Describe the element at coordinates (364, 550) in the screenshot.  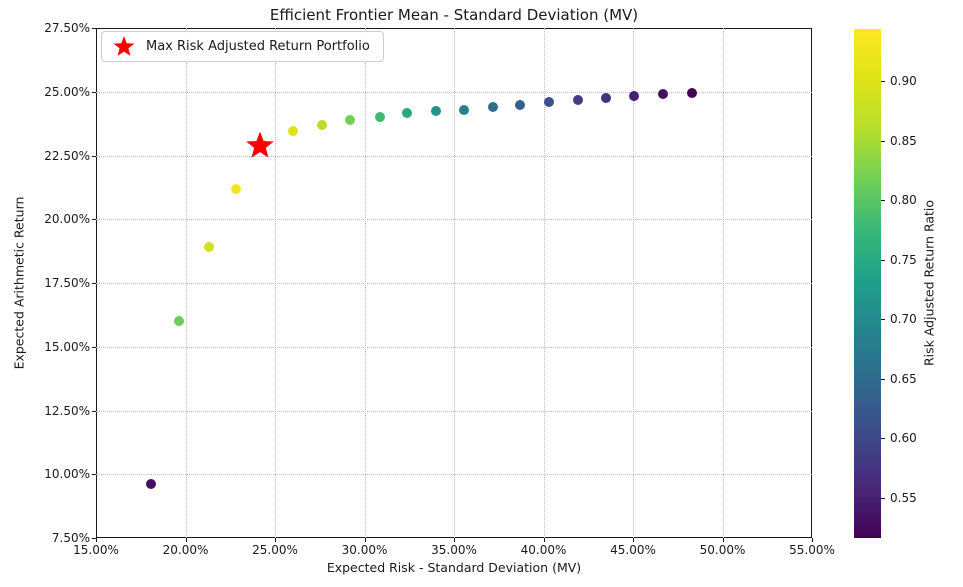
I see `x-tick-label: 30.00%` at that location.